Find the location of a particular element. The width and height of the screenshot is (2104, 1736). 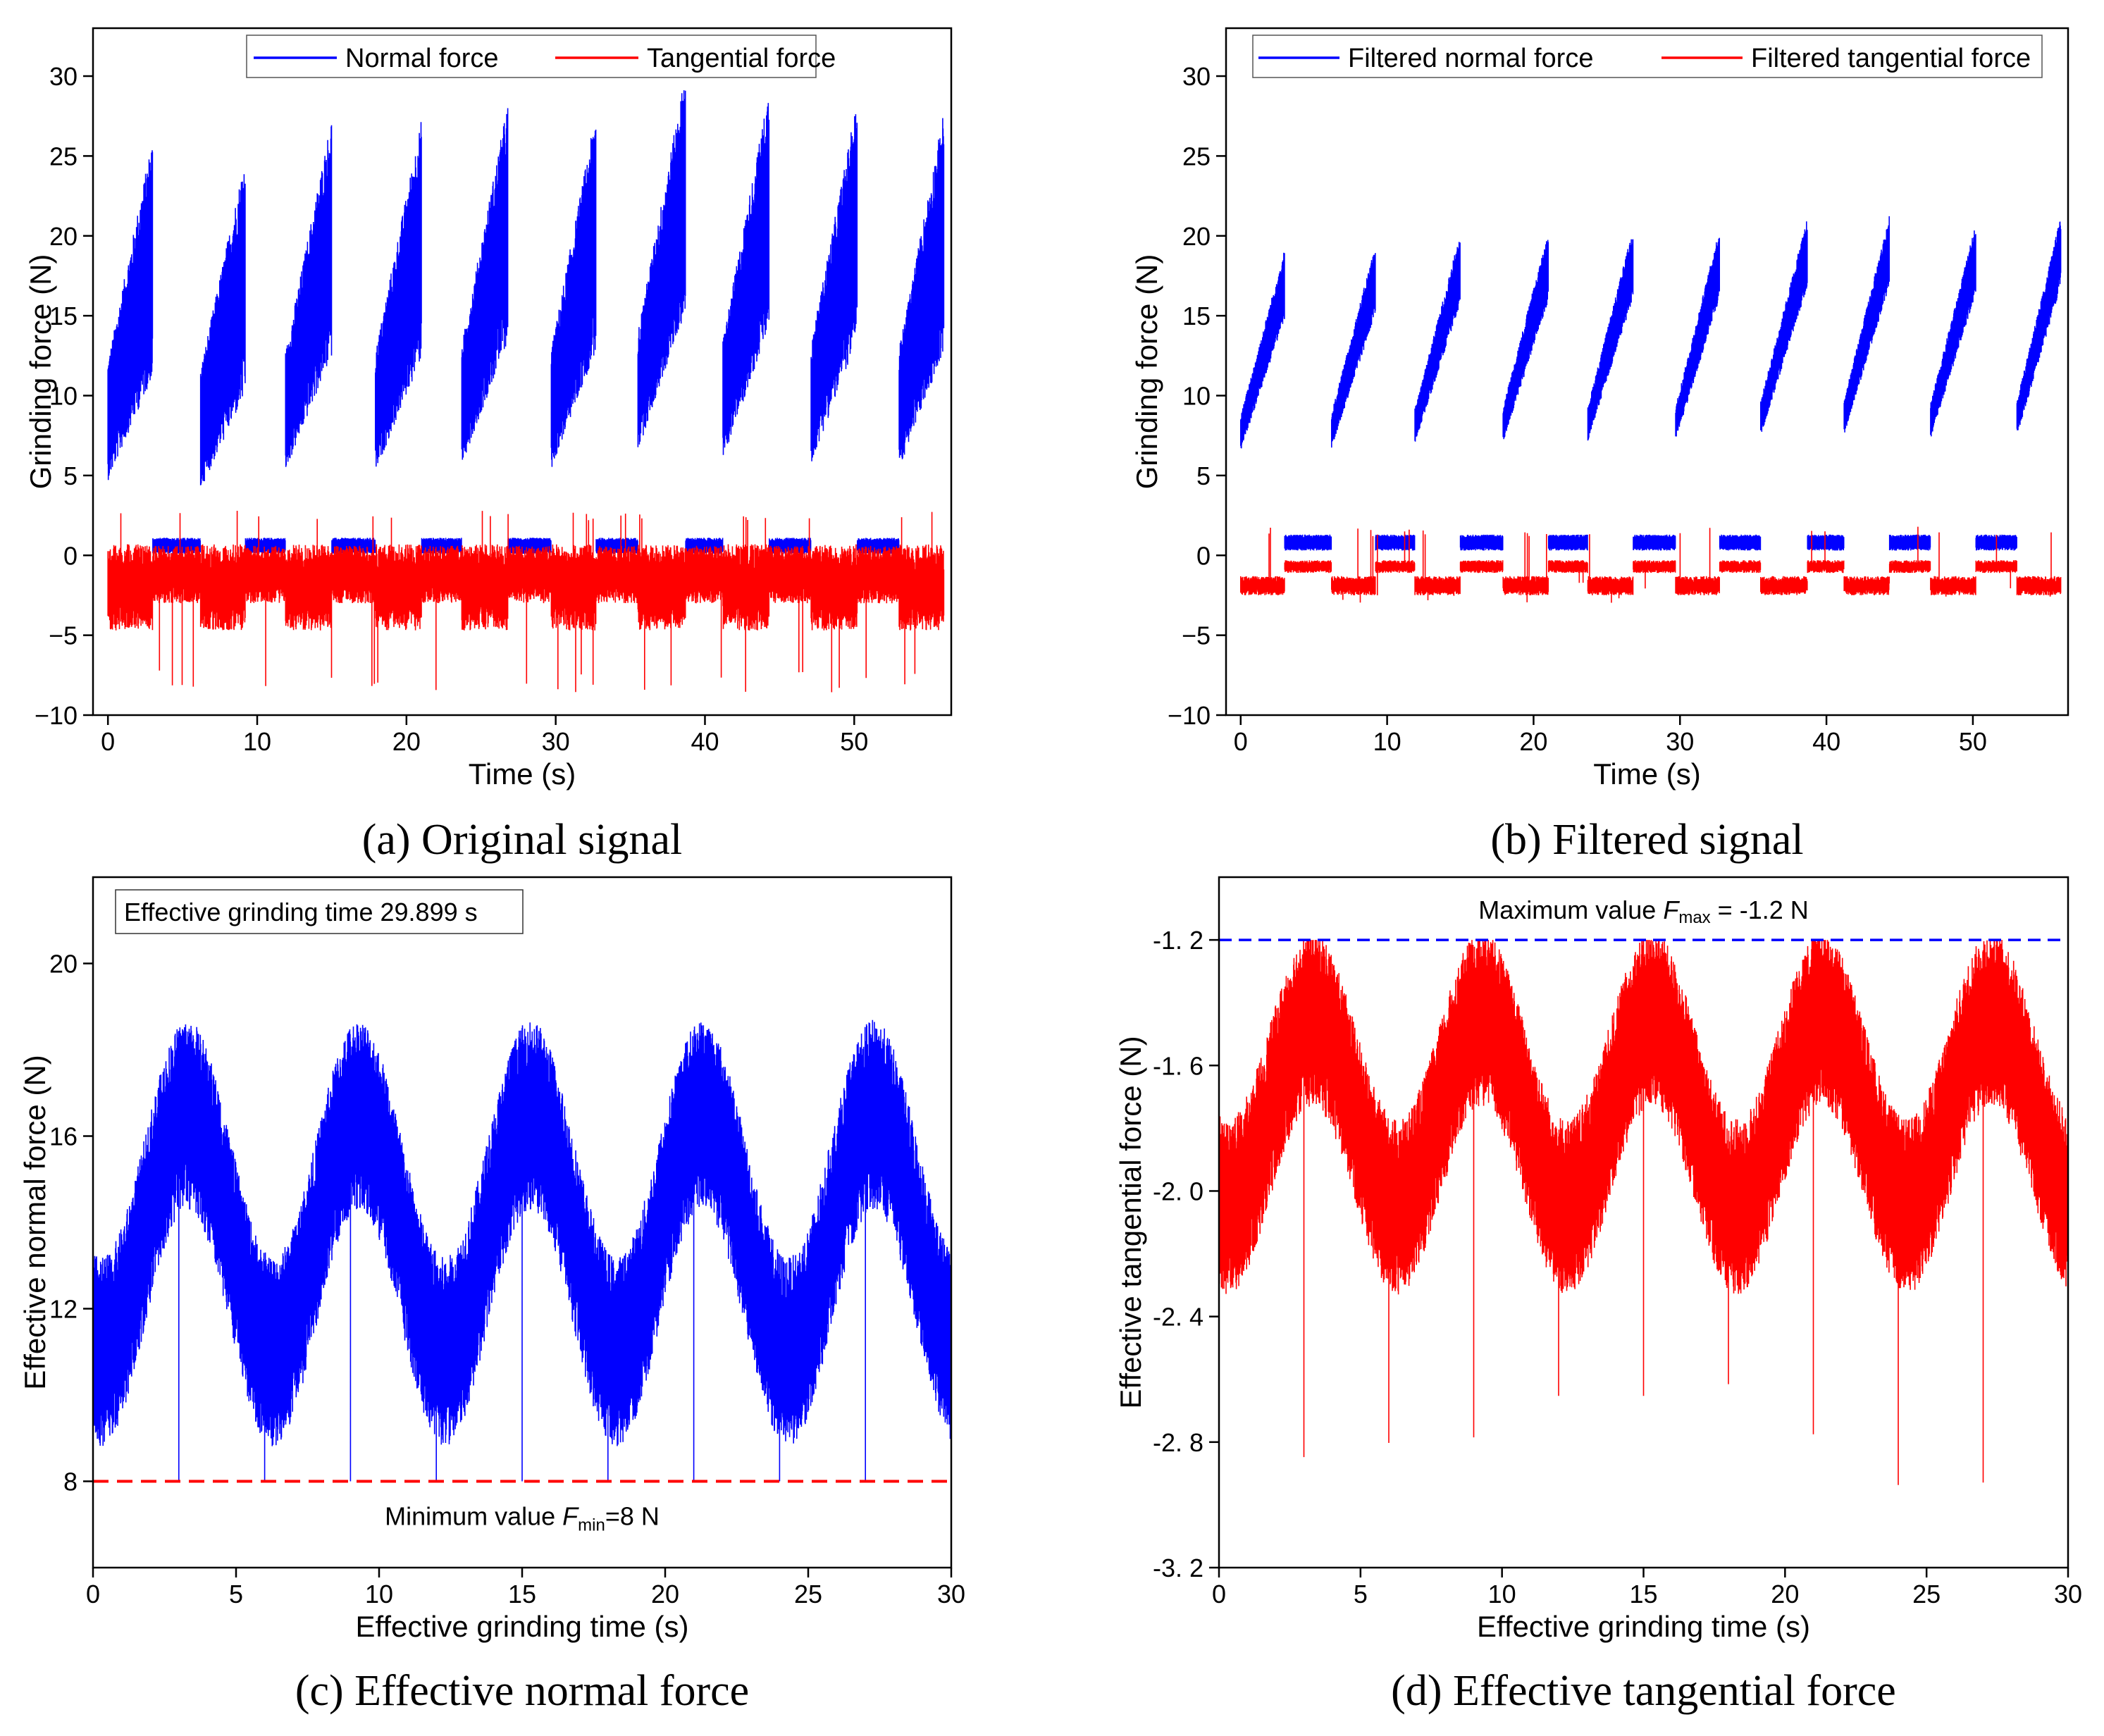

panel-c-annotation-box is located at coordinates (319, 912).